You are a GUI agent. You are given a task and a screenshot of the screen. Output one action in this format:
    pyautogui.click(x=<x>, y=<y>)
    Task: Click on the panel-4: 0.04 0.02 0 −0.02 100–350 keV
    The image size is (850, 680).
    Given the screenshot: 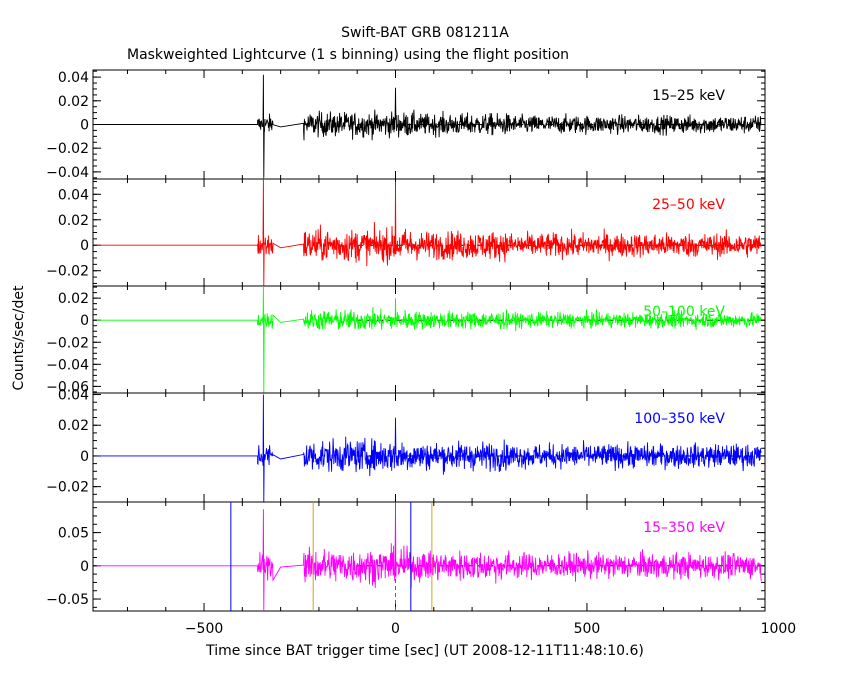 What is the action you would take?
    pyautogui.click(x=406, y=445)
    